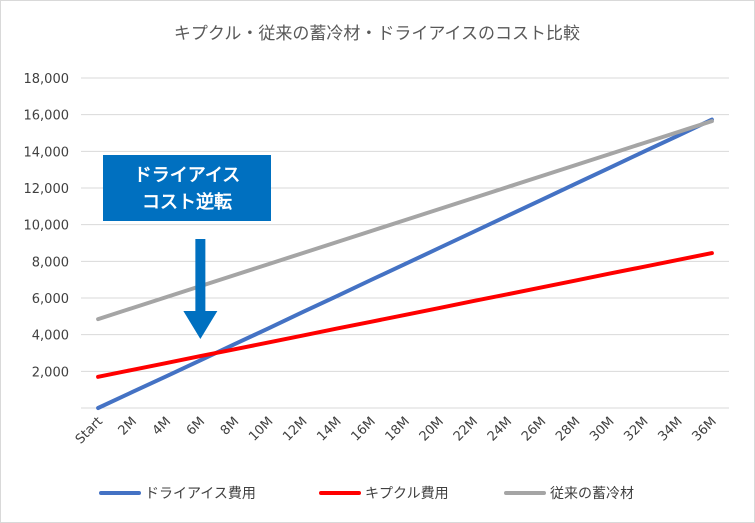 The height and width of the screenshot is (523, 755). Describe the element at coordinates (196, 426) in the screenshot. I see `x-tick-label: 6M` at that location.